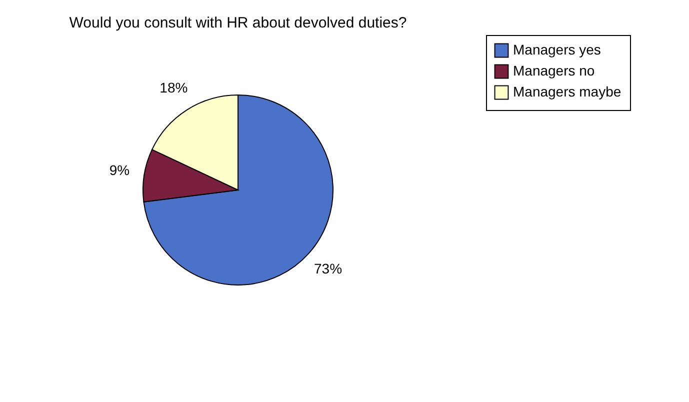  Describe the element at coordinates (174, 88) in the screenshot. I see `data-label: 18%` at that location.